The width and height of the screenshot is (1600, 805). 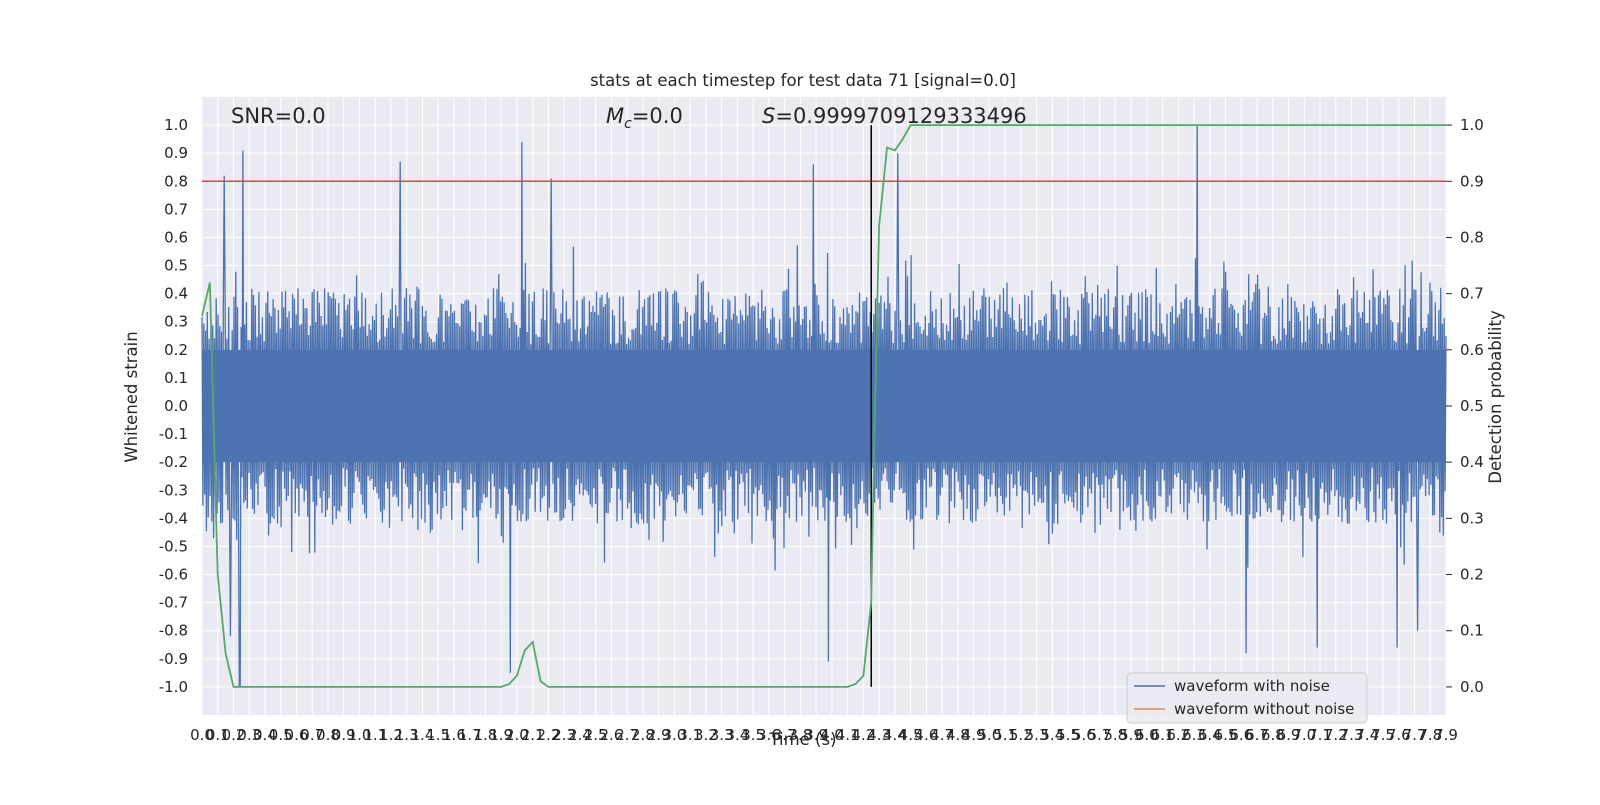 What do you see at coordinates (1264, 709) in the screenshot?
I see `legend-label-without-noise: waveform without noise` at bounding box center [1264, 709].